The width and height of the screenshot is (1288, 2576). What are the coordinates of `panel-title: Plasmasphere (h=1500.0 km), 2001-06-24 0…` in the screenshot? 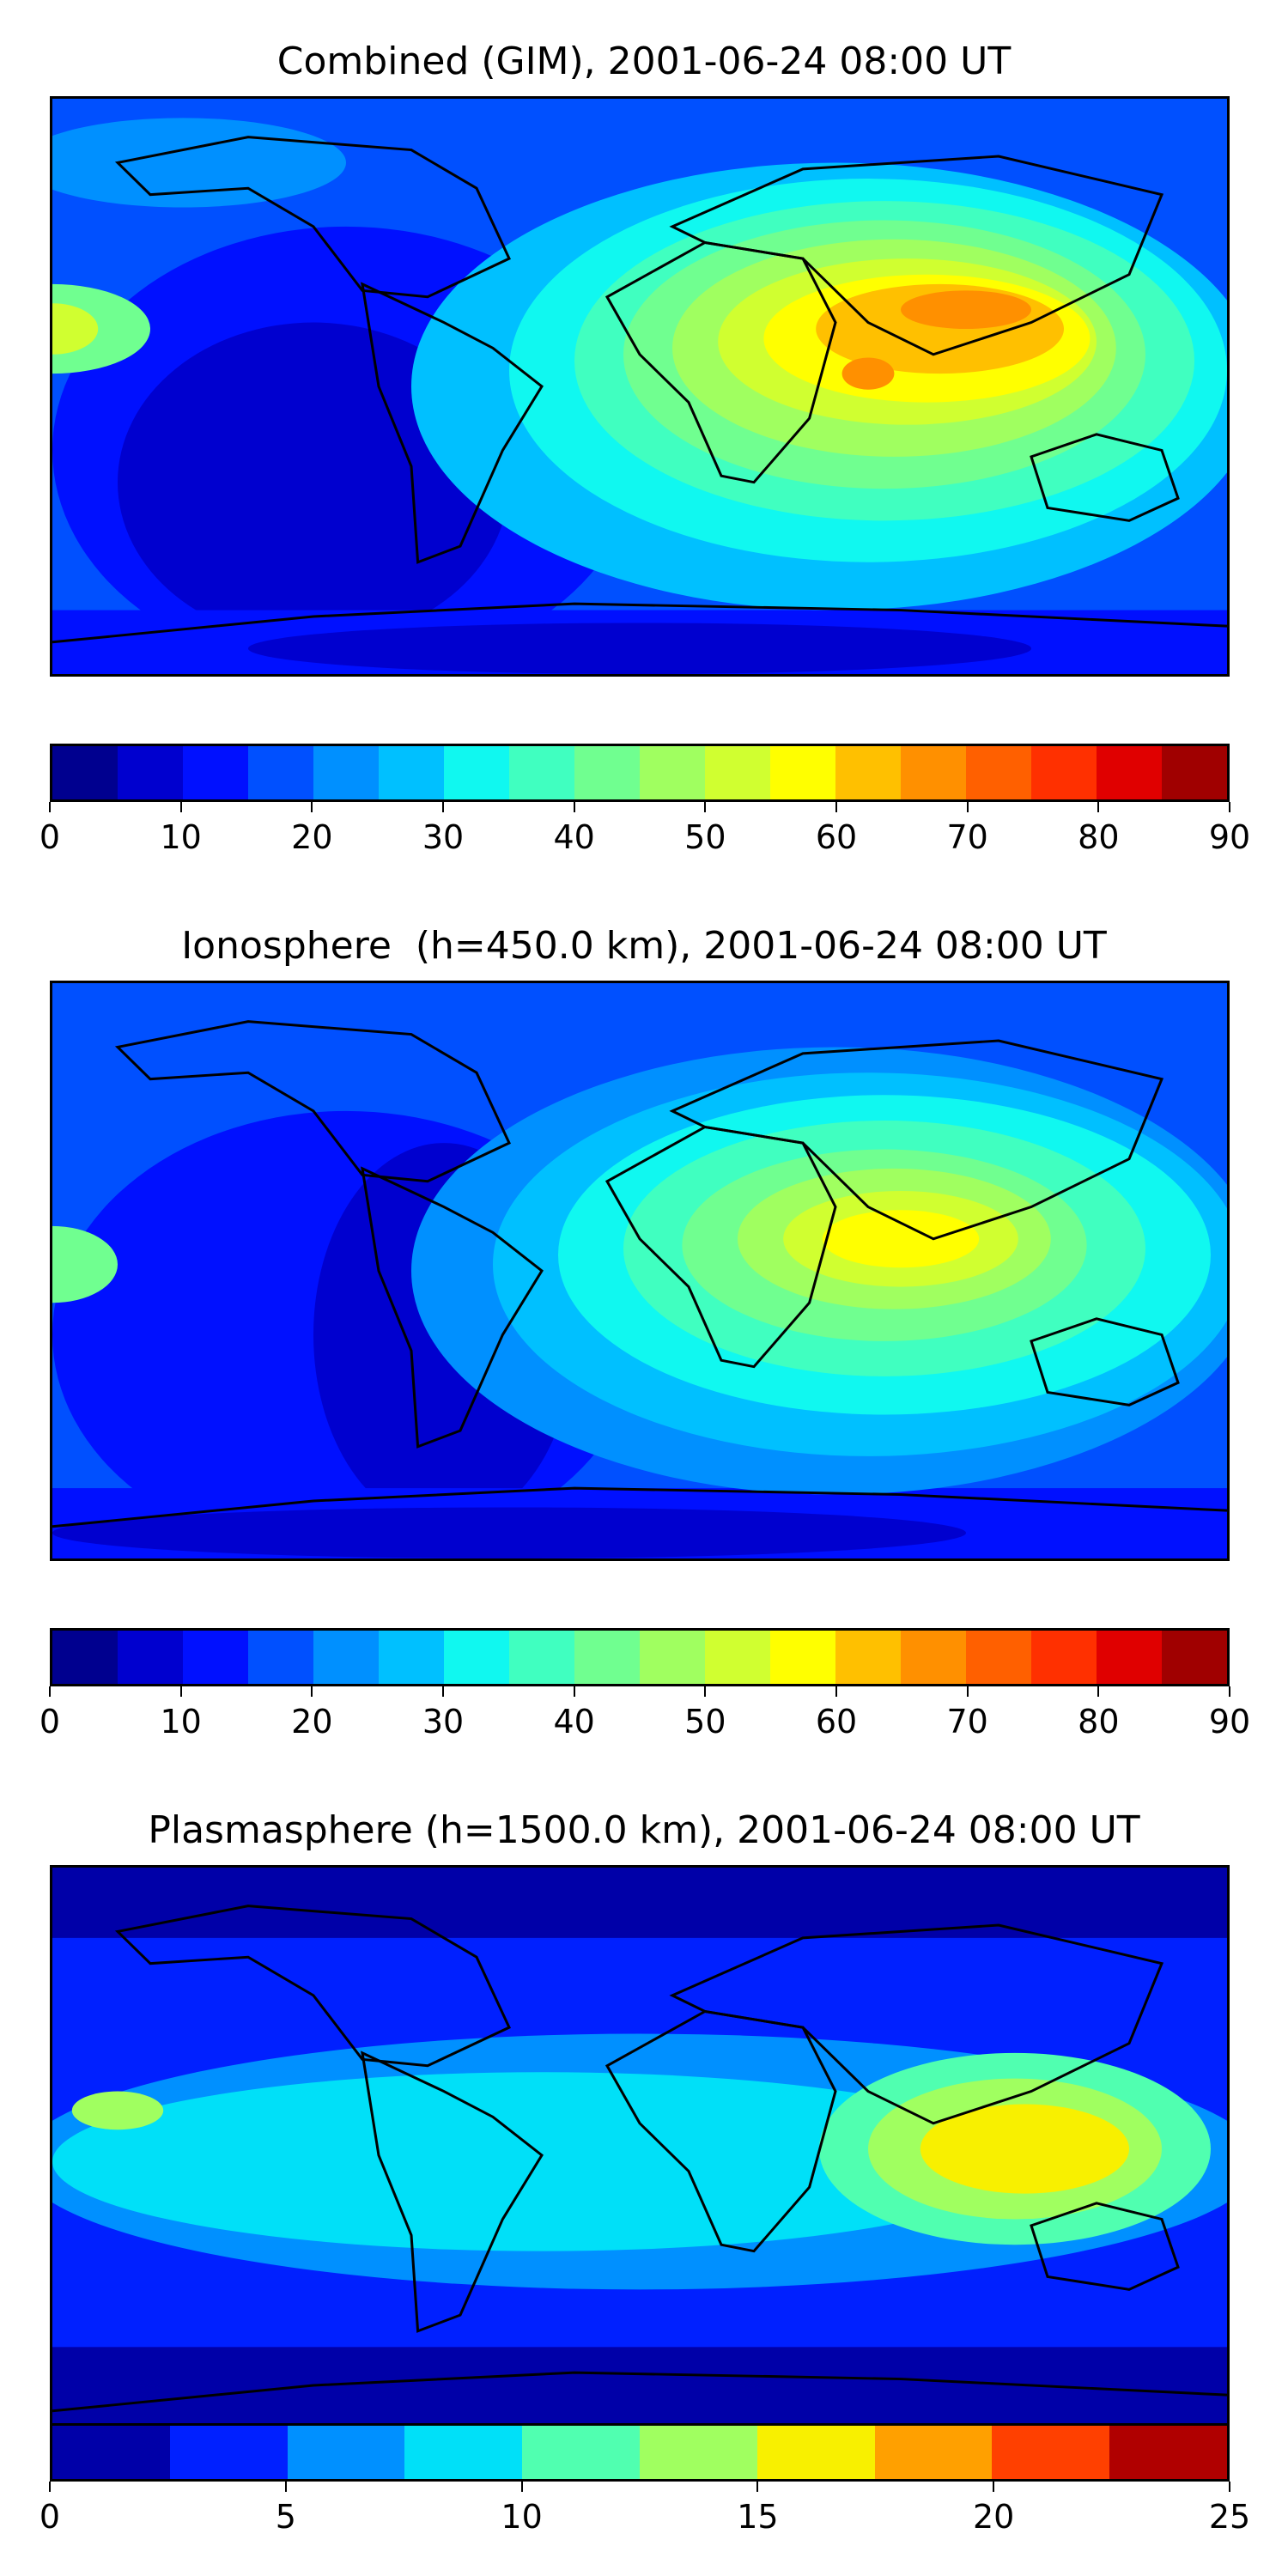 It's located at (644, 1830).